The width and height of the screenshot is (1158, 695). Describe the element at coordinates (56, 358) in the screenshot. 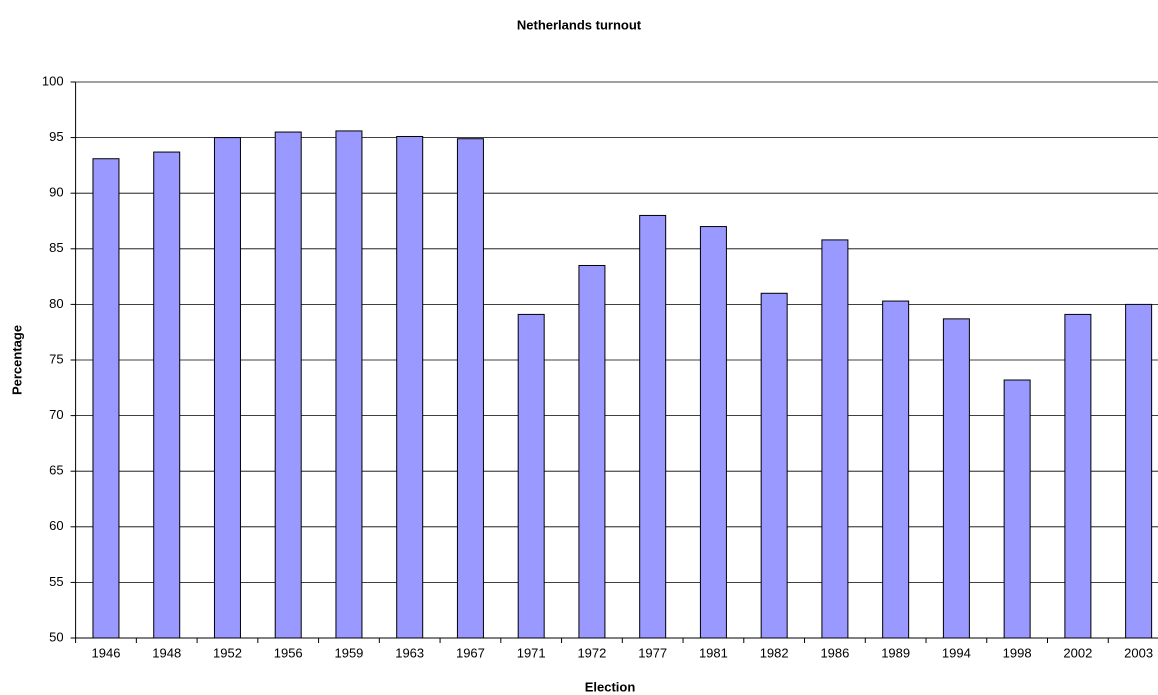

I see `y-tick-label: 75` at that location.